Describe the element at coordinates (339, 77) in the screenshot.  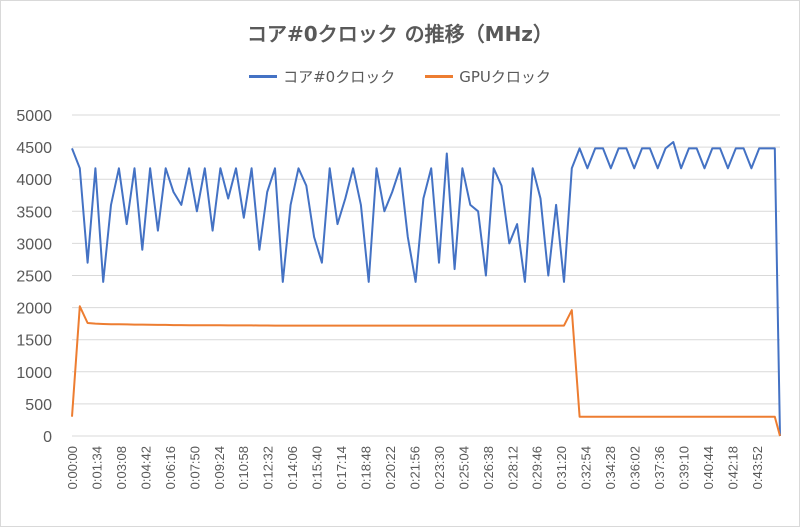
I see `legend-label-core: コア#0クロック` at that location.